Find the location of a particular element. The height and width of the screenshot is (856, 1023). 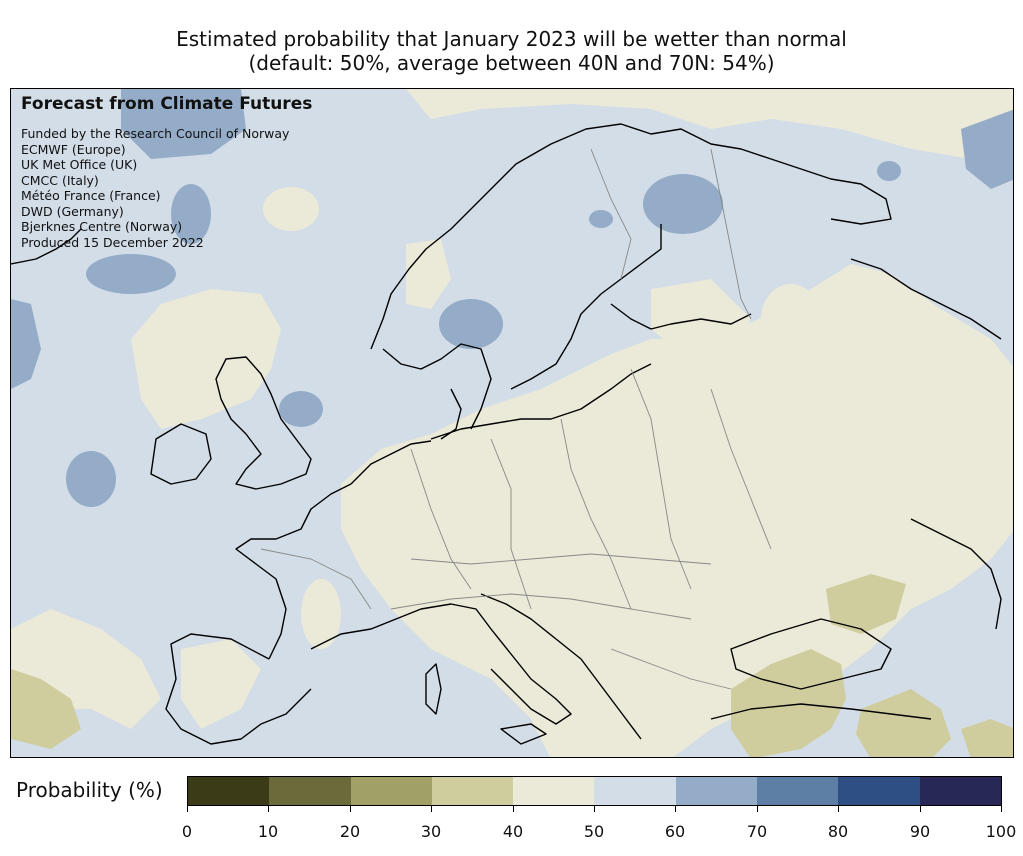

credit-line: ECMWF (Europe) is located at coordinates (73, 149).